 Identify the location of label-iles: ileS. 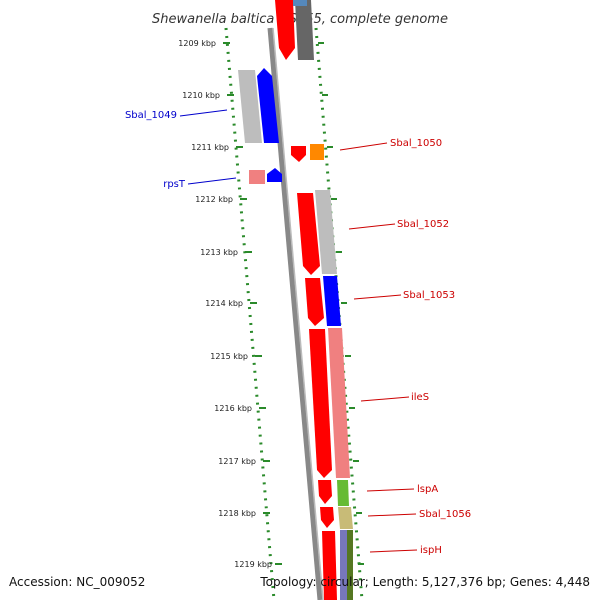
(420, 397).